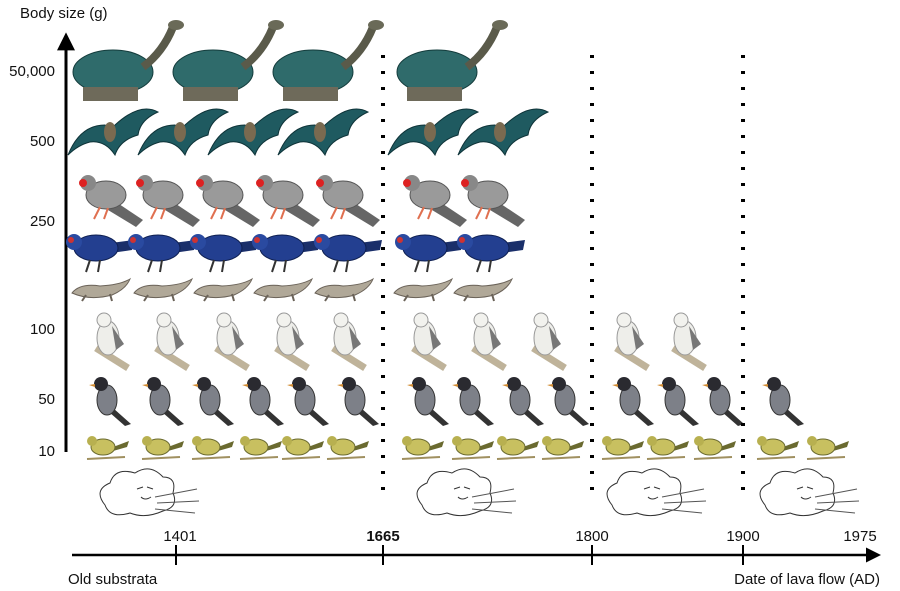 Image resolution: width=900 pixels, height=591 pixels. Describe the element at coordinates (113, 579) in the screenshot. I see `x-axis-start: Old substrata` at that location.